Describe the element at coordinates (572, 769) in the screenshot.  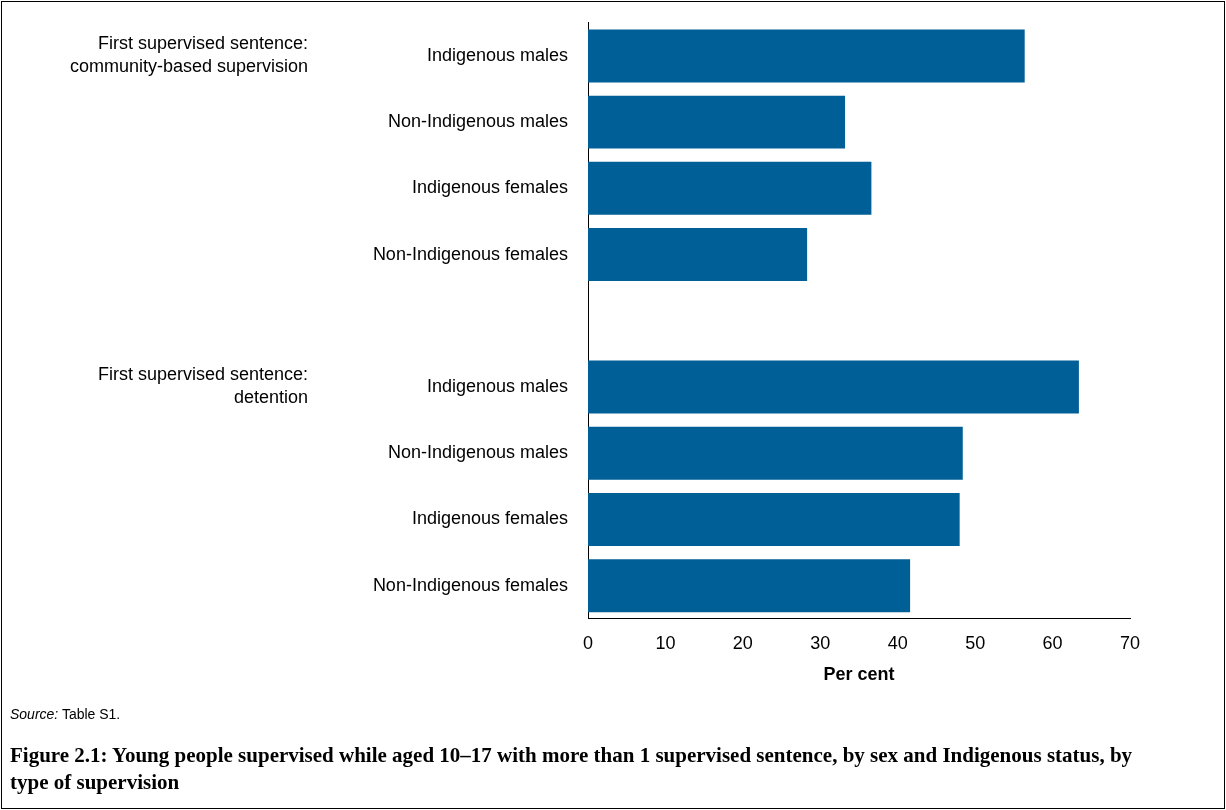
I see `text: Figure 2.1: Young people supervised while aged 10–17 with more than 1 supervised sentence, by sex and Indigenous status, by type of supervision` at that location.